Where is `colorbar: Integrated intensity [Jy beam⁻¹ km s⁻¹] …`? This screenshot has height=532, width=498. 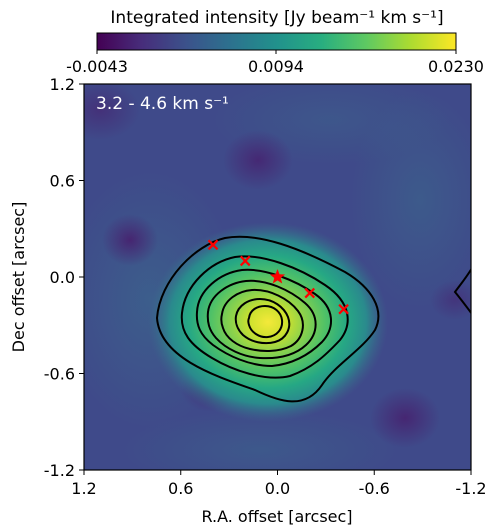
colorbar: Integrated intensity [Jy beam⁻¹ km s⁻¹] … is located at coordinates (275, 42).